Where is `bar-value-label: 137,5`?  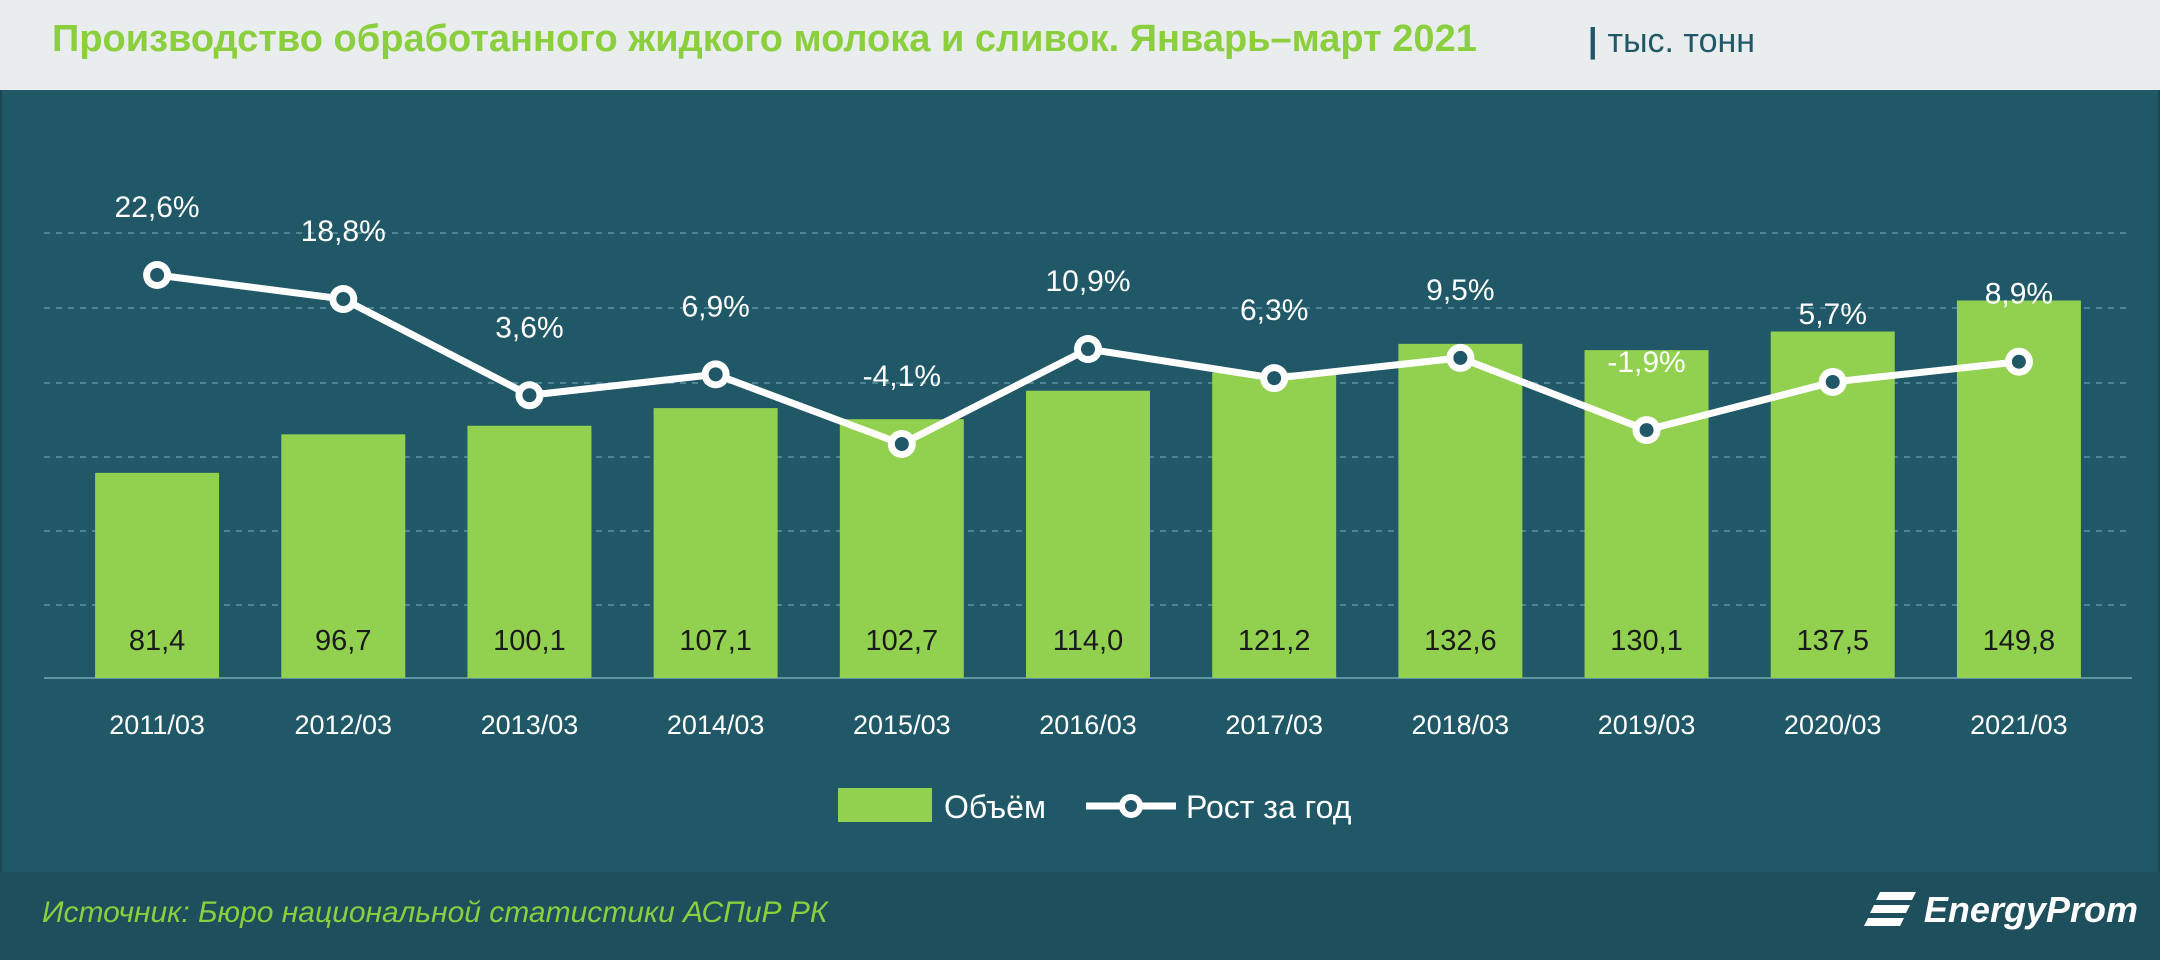 bar-value-label: 137,5 is located at coordinates (1832, 641).